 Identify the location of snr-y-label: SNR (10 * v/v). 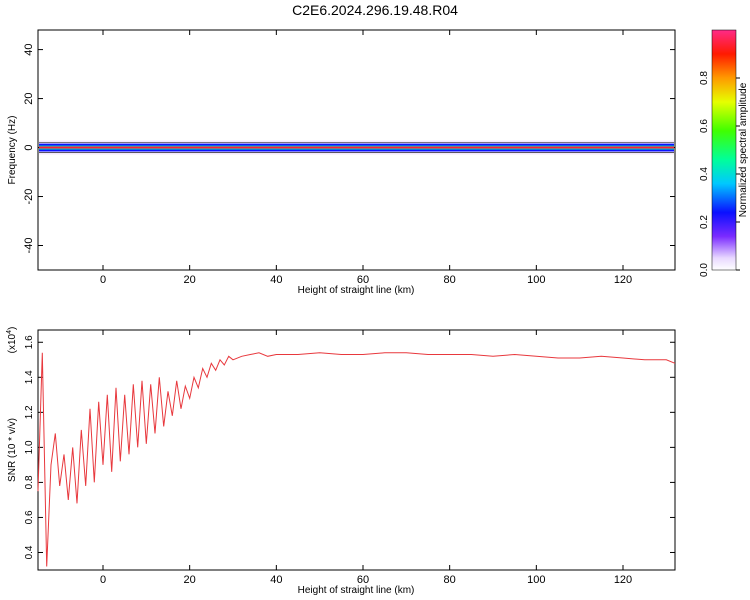
(12, 450).